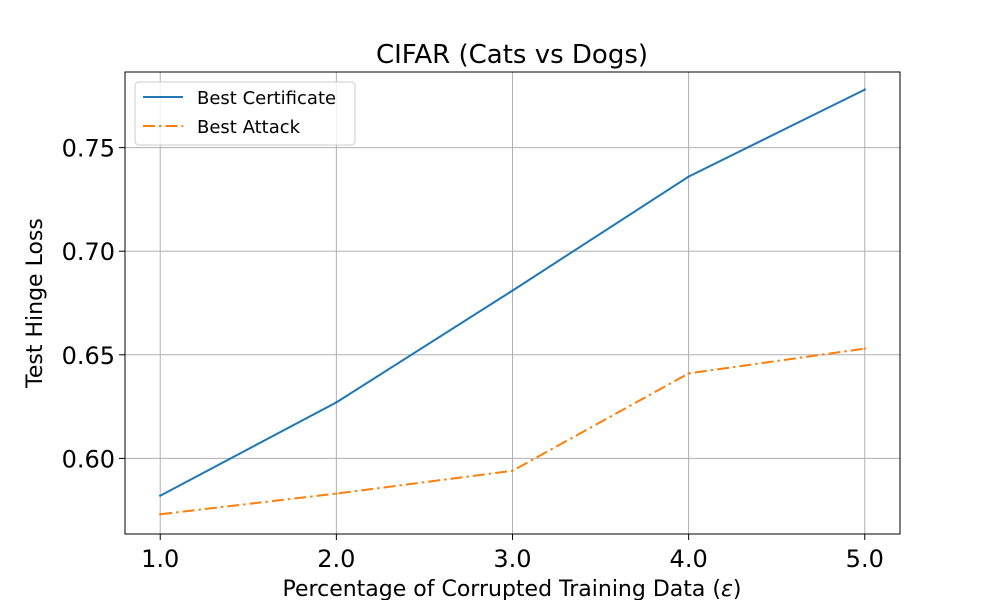 The width and height of the screenshot is (1000, 600). Describe the element at coordinates (512, 559) in the screenshot. I see `x-tick-label: 3.0` at that location.